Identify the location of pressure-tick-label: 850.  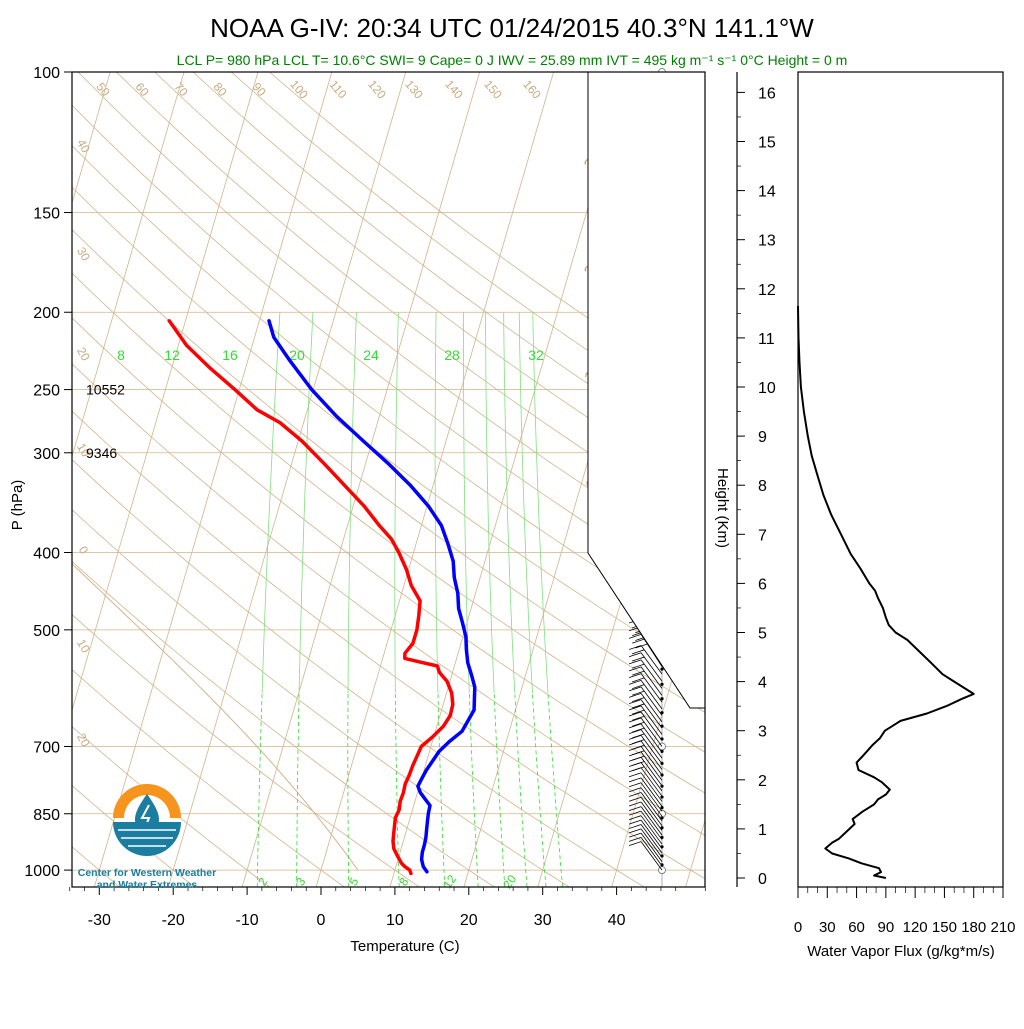
(46, 815).